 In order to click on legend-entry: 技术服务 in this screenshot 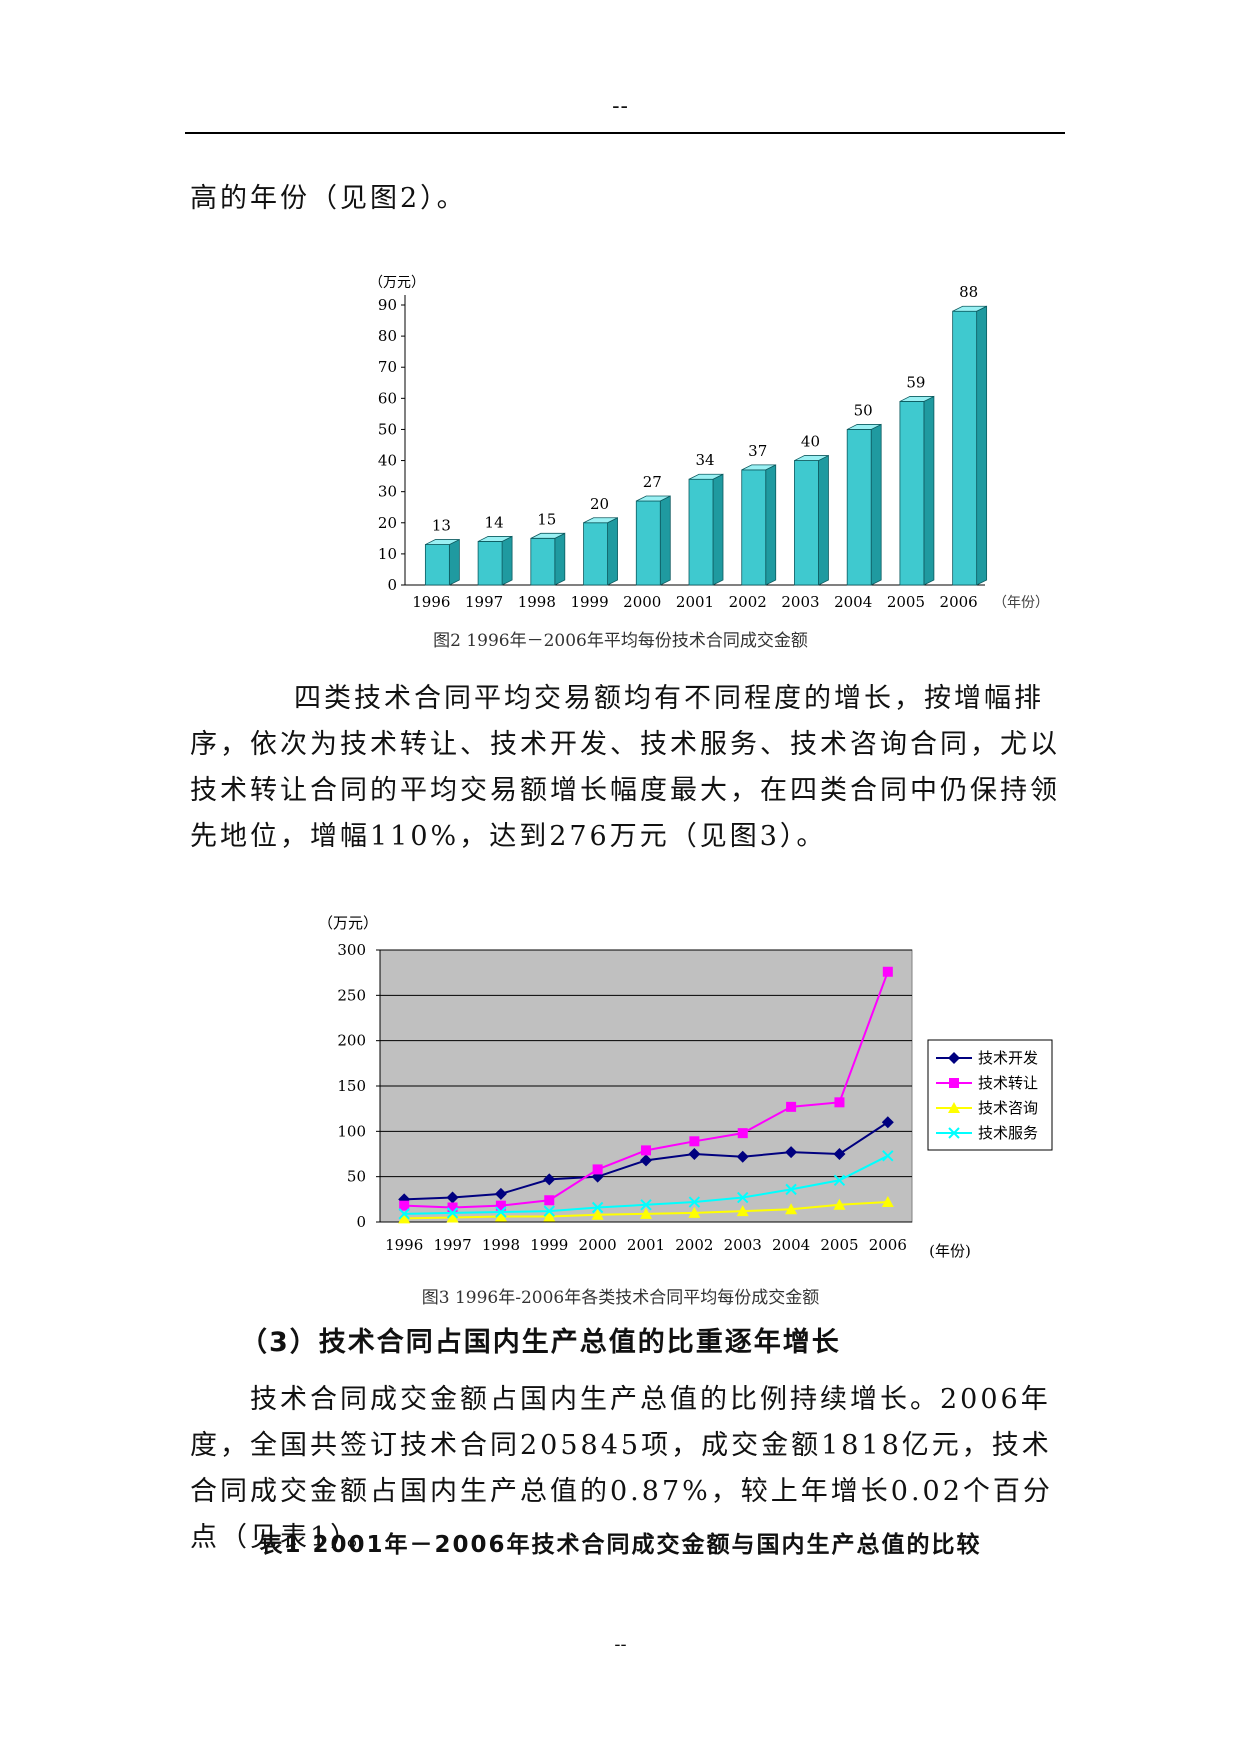, I will do `click(987, 1133)`.